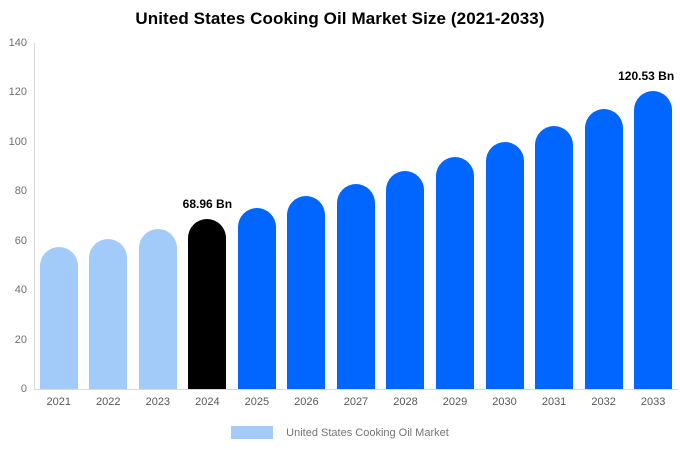 This screenshot has width=680, height=450. I want to click on bar-2025, so click(256, 298).